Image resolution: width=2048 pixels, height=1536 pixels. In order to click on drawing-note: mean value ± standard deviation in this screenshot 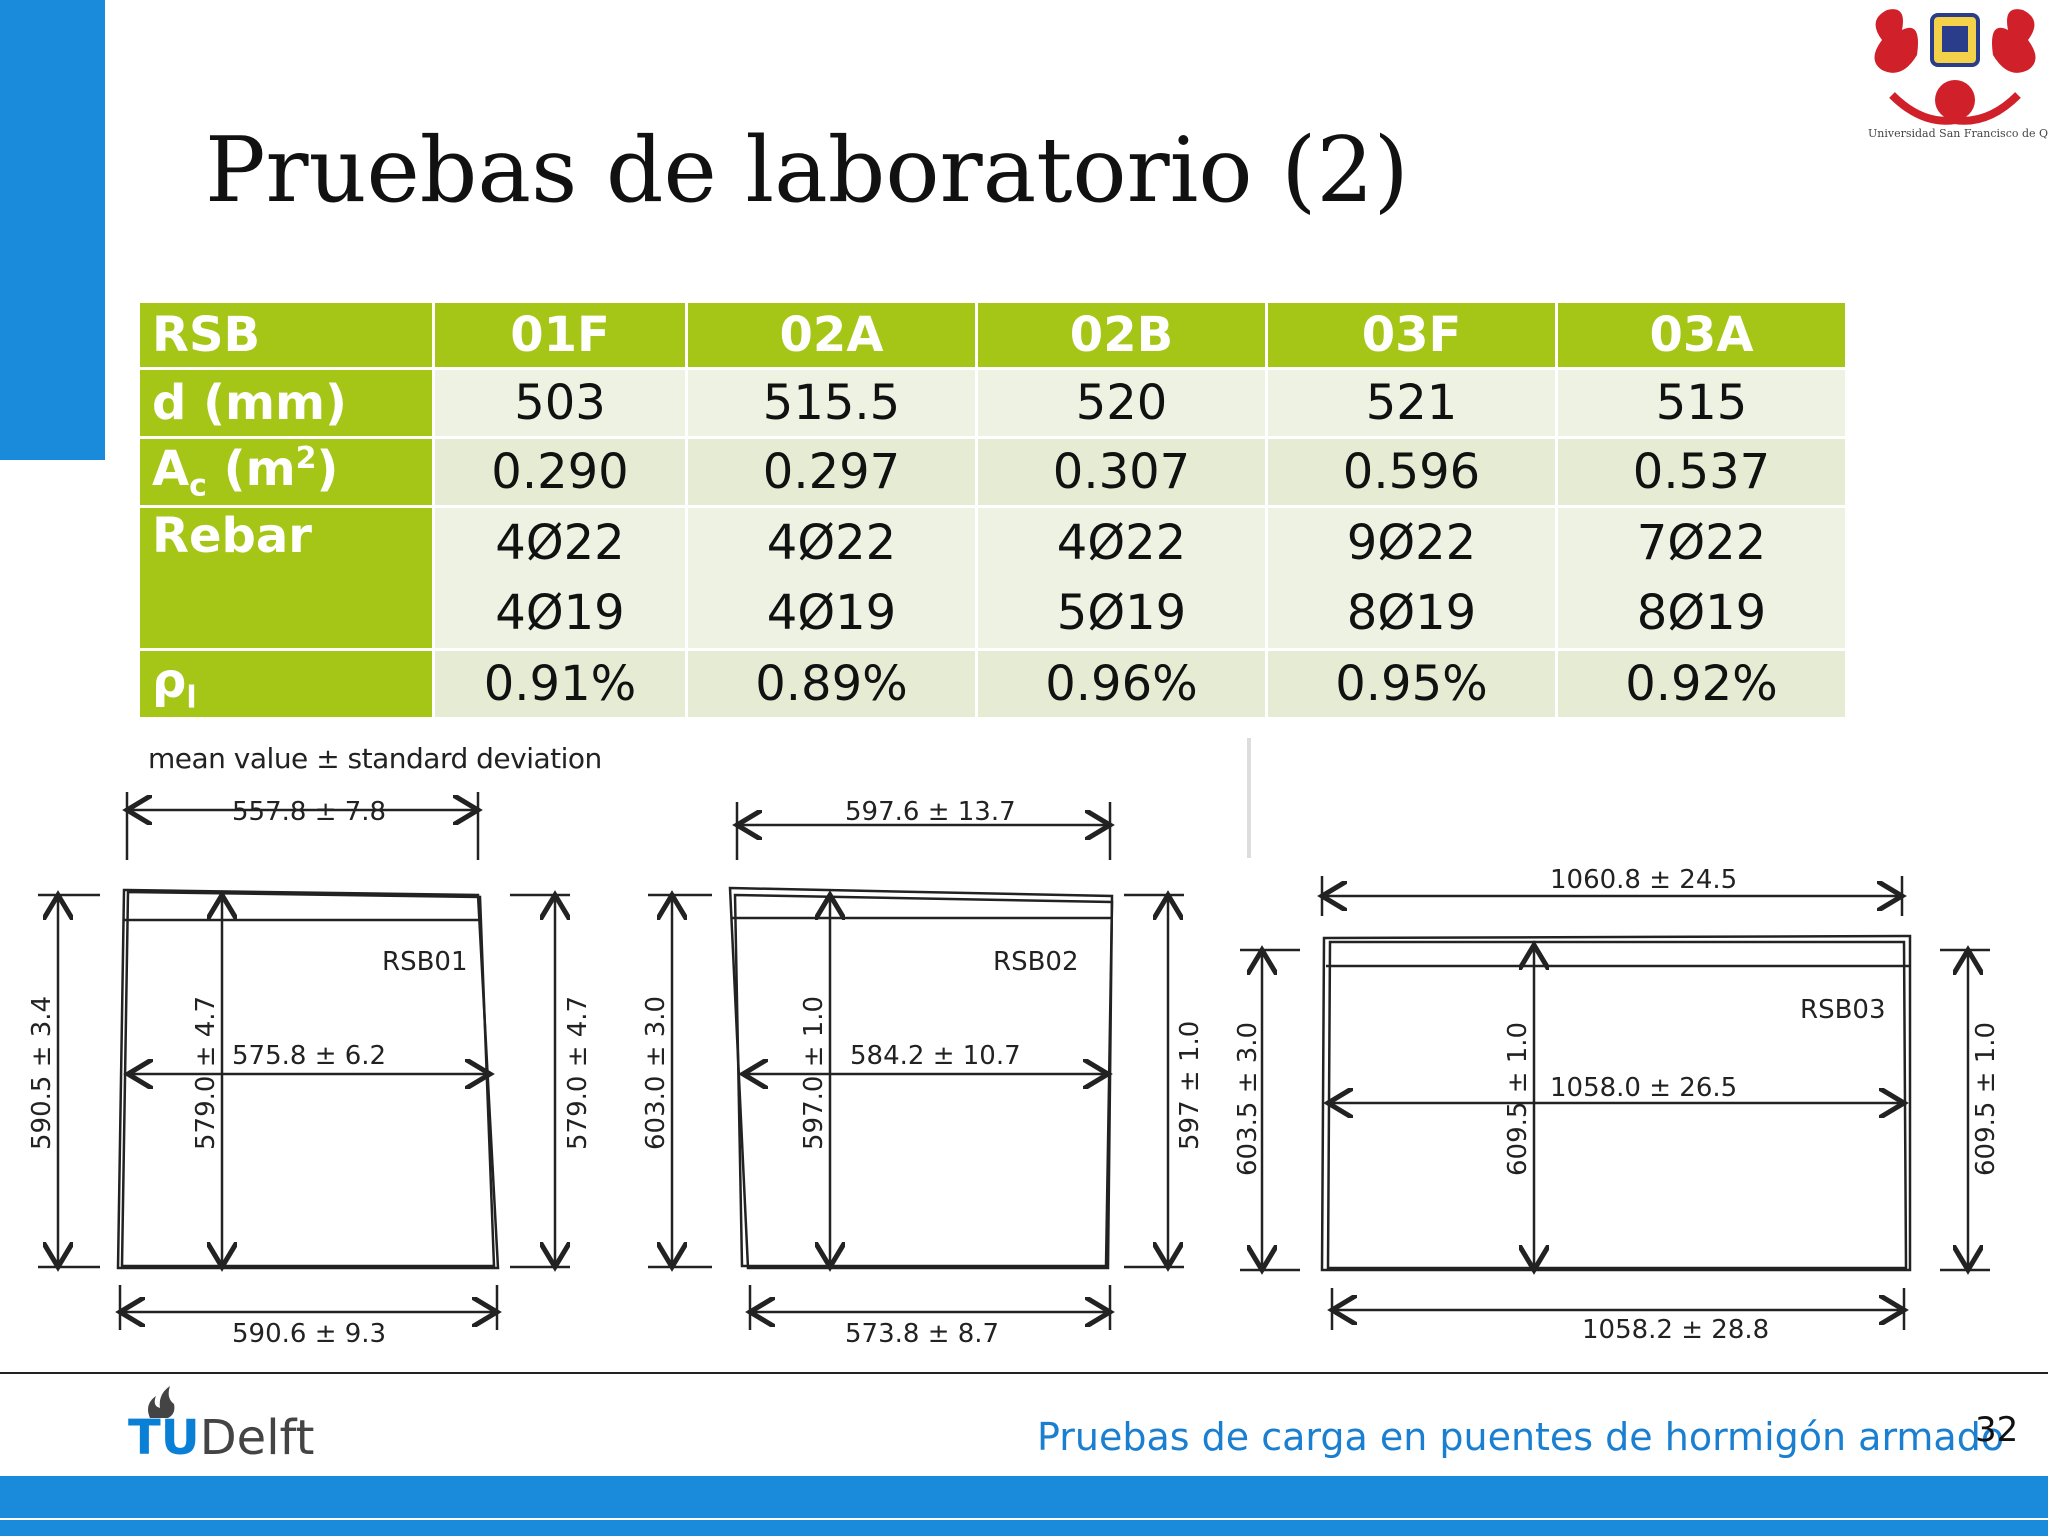, I will do `click(375, 758)`.